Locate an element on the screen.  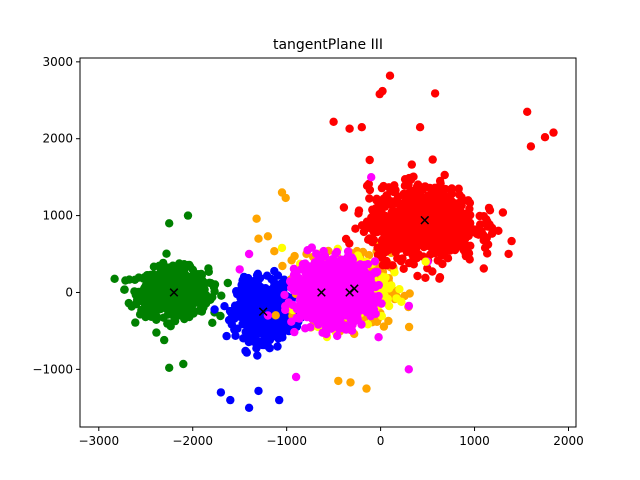
x-tick-label: 0 is located at coordinates (381, 441).